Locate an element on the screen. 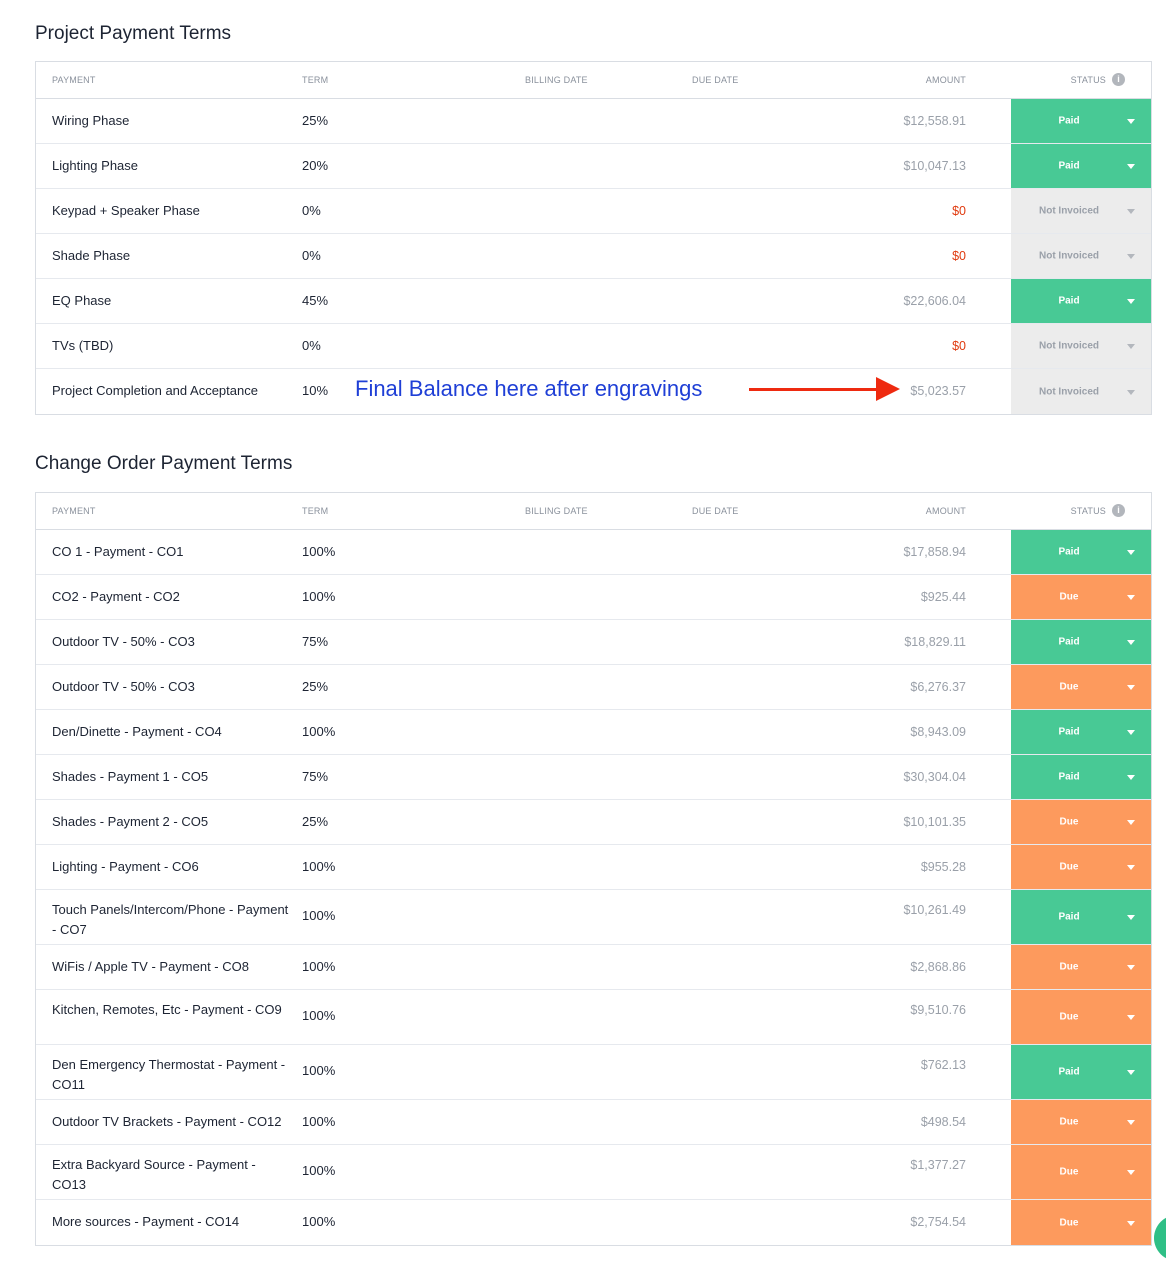  payment-name: Den/Dinette - Payment - CO4 is located at coordinates (137, 731).